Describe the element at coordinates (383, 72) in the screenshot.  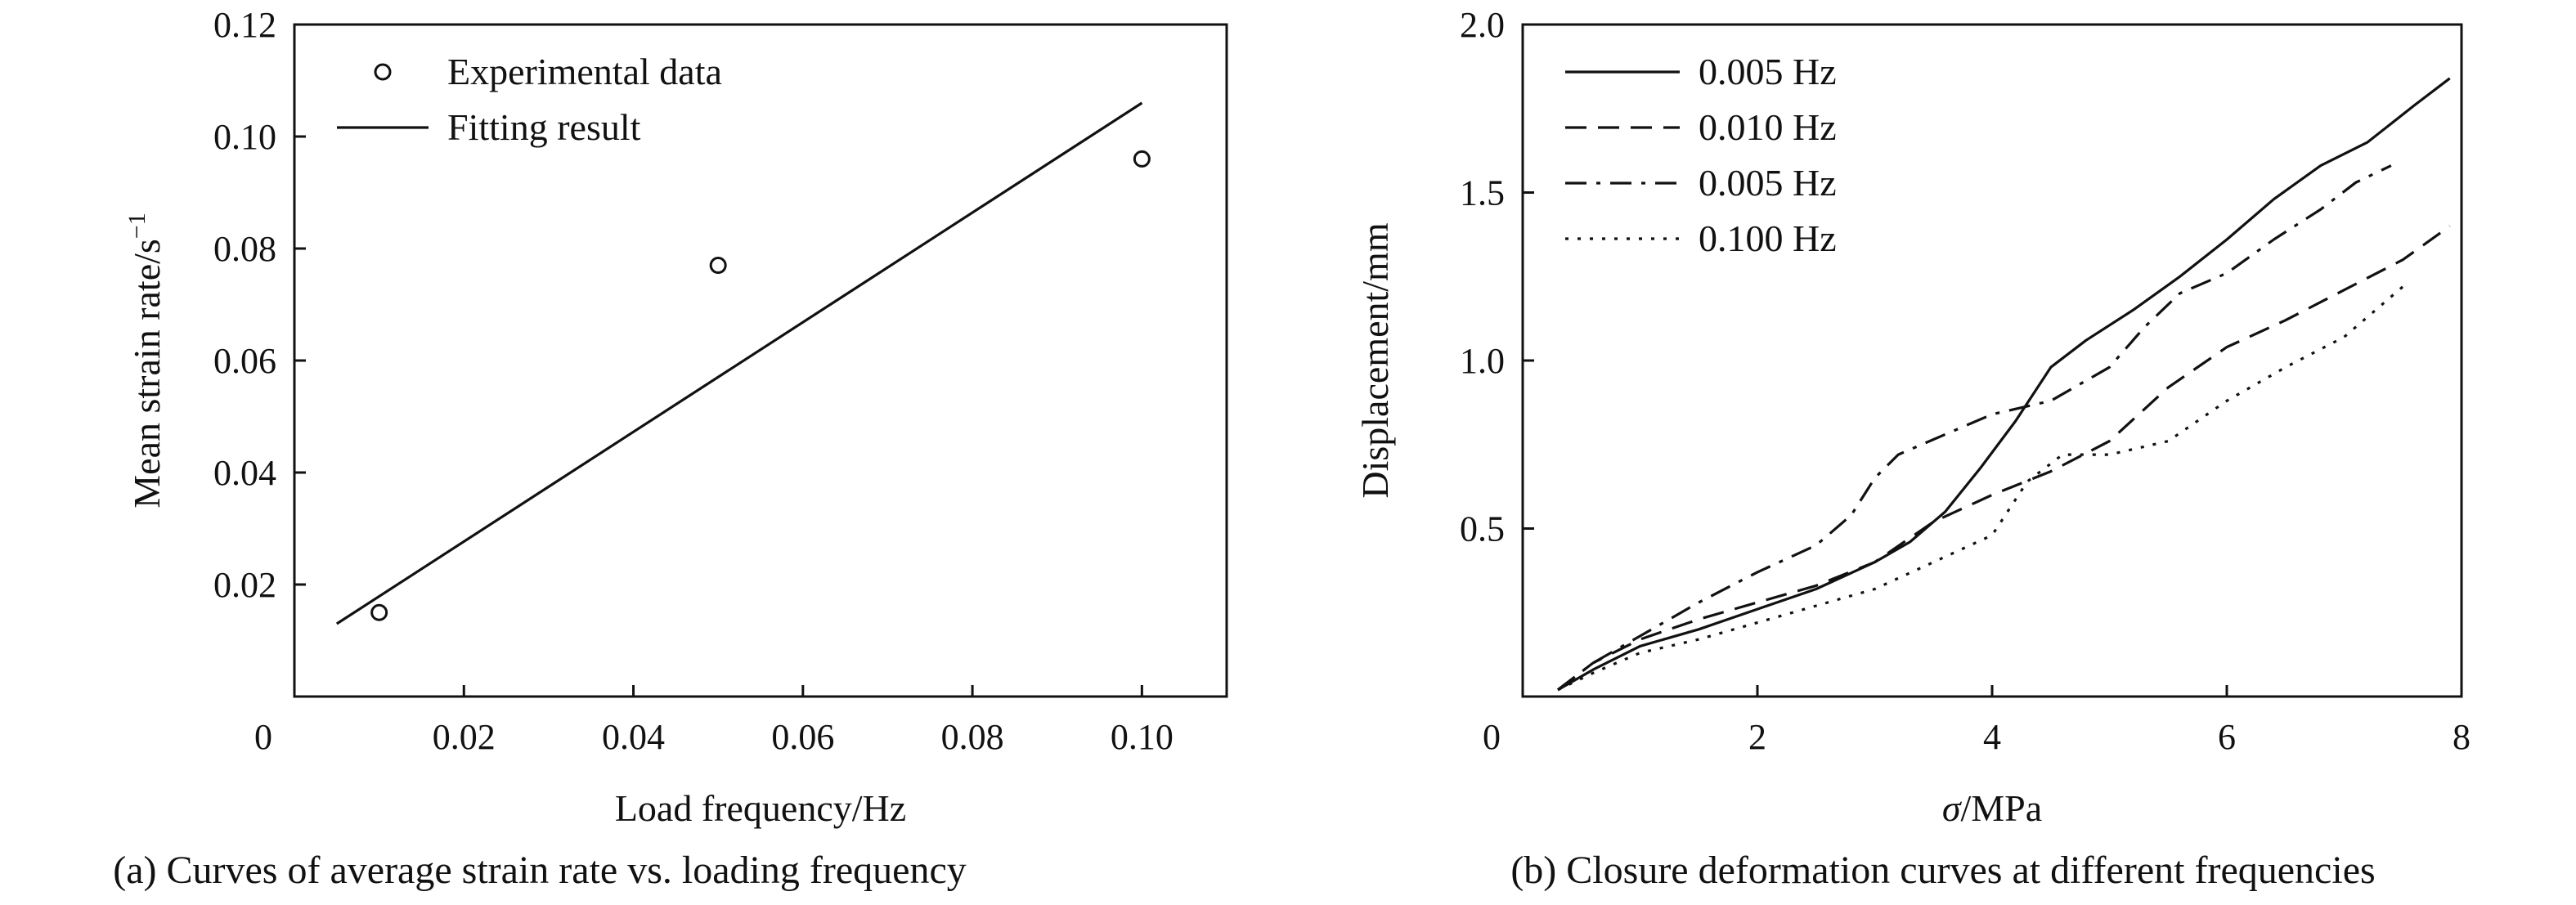
I see `chart-a-legend-marker` at that location.